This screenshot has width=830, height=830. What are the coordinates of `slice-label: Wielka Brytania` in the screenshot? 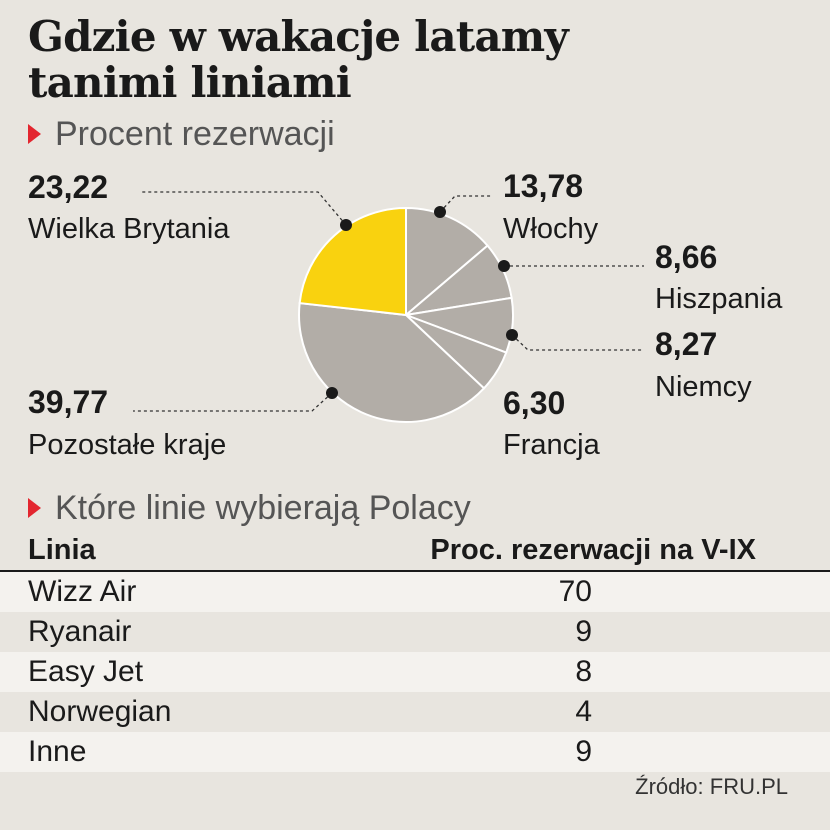 It's located at (129, 229).